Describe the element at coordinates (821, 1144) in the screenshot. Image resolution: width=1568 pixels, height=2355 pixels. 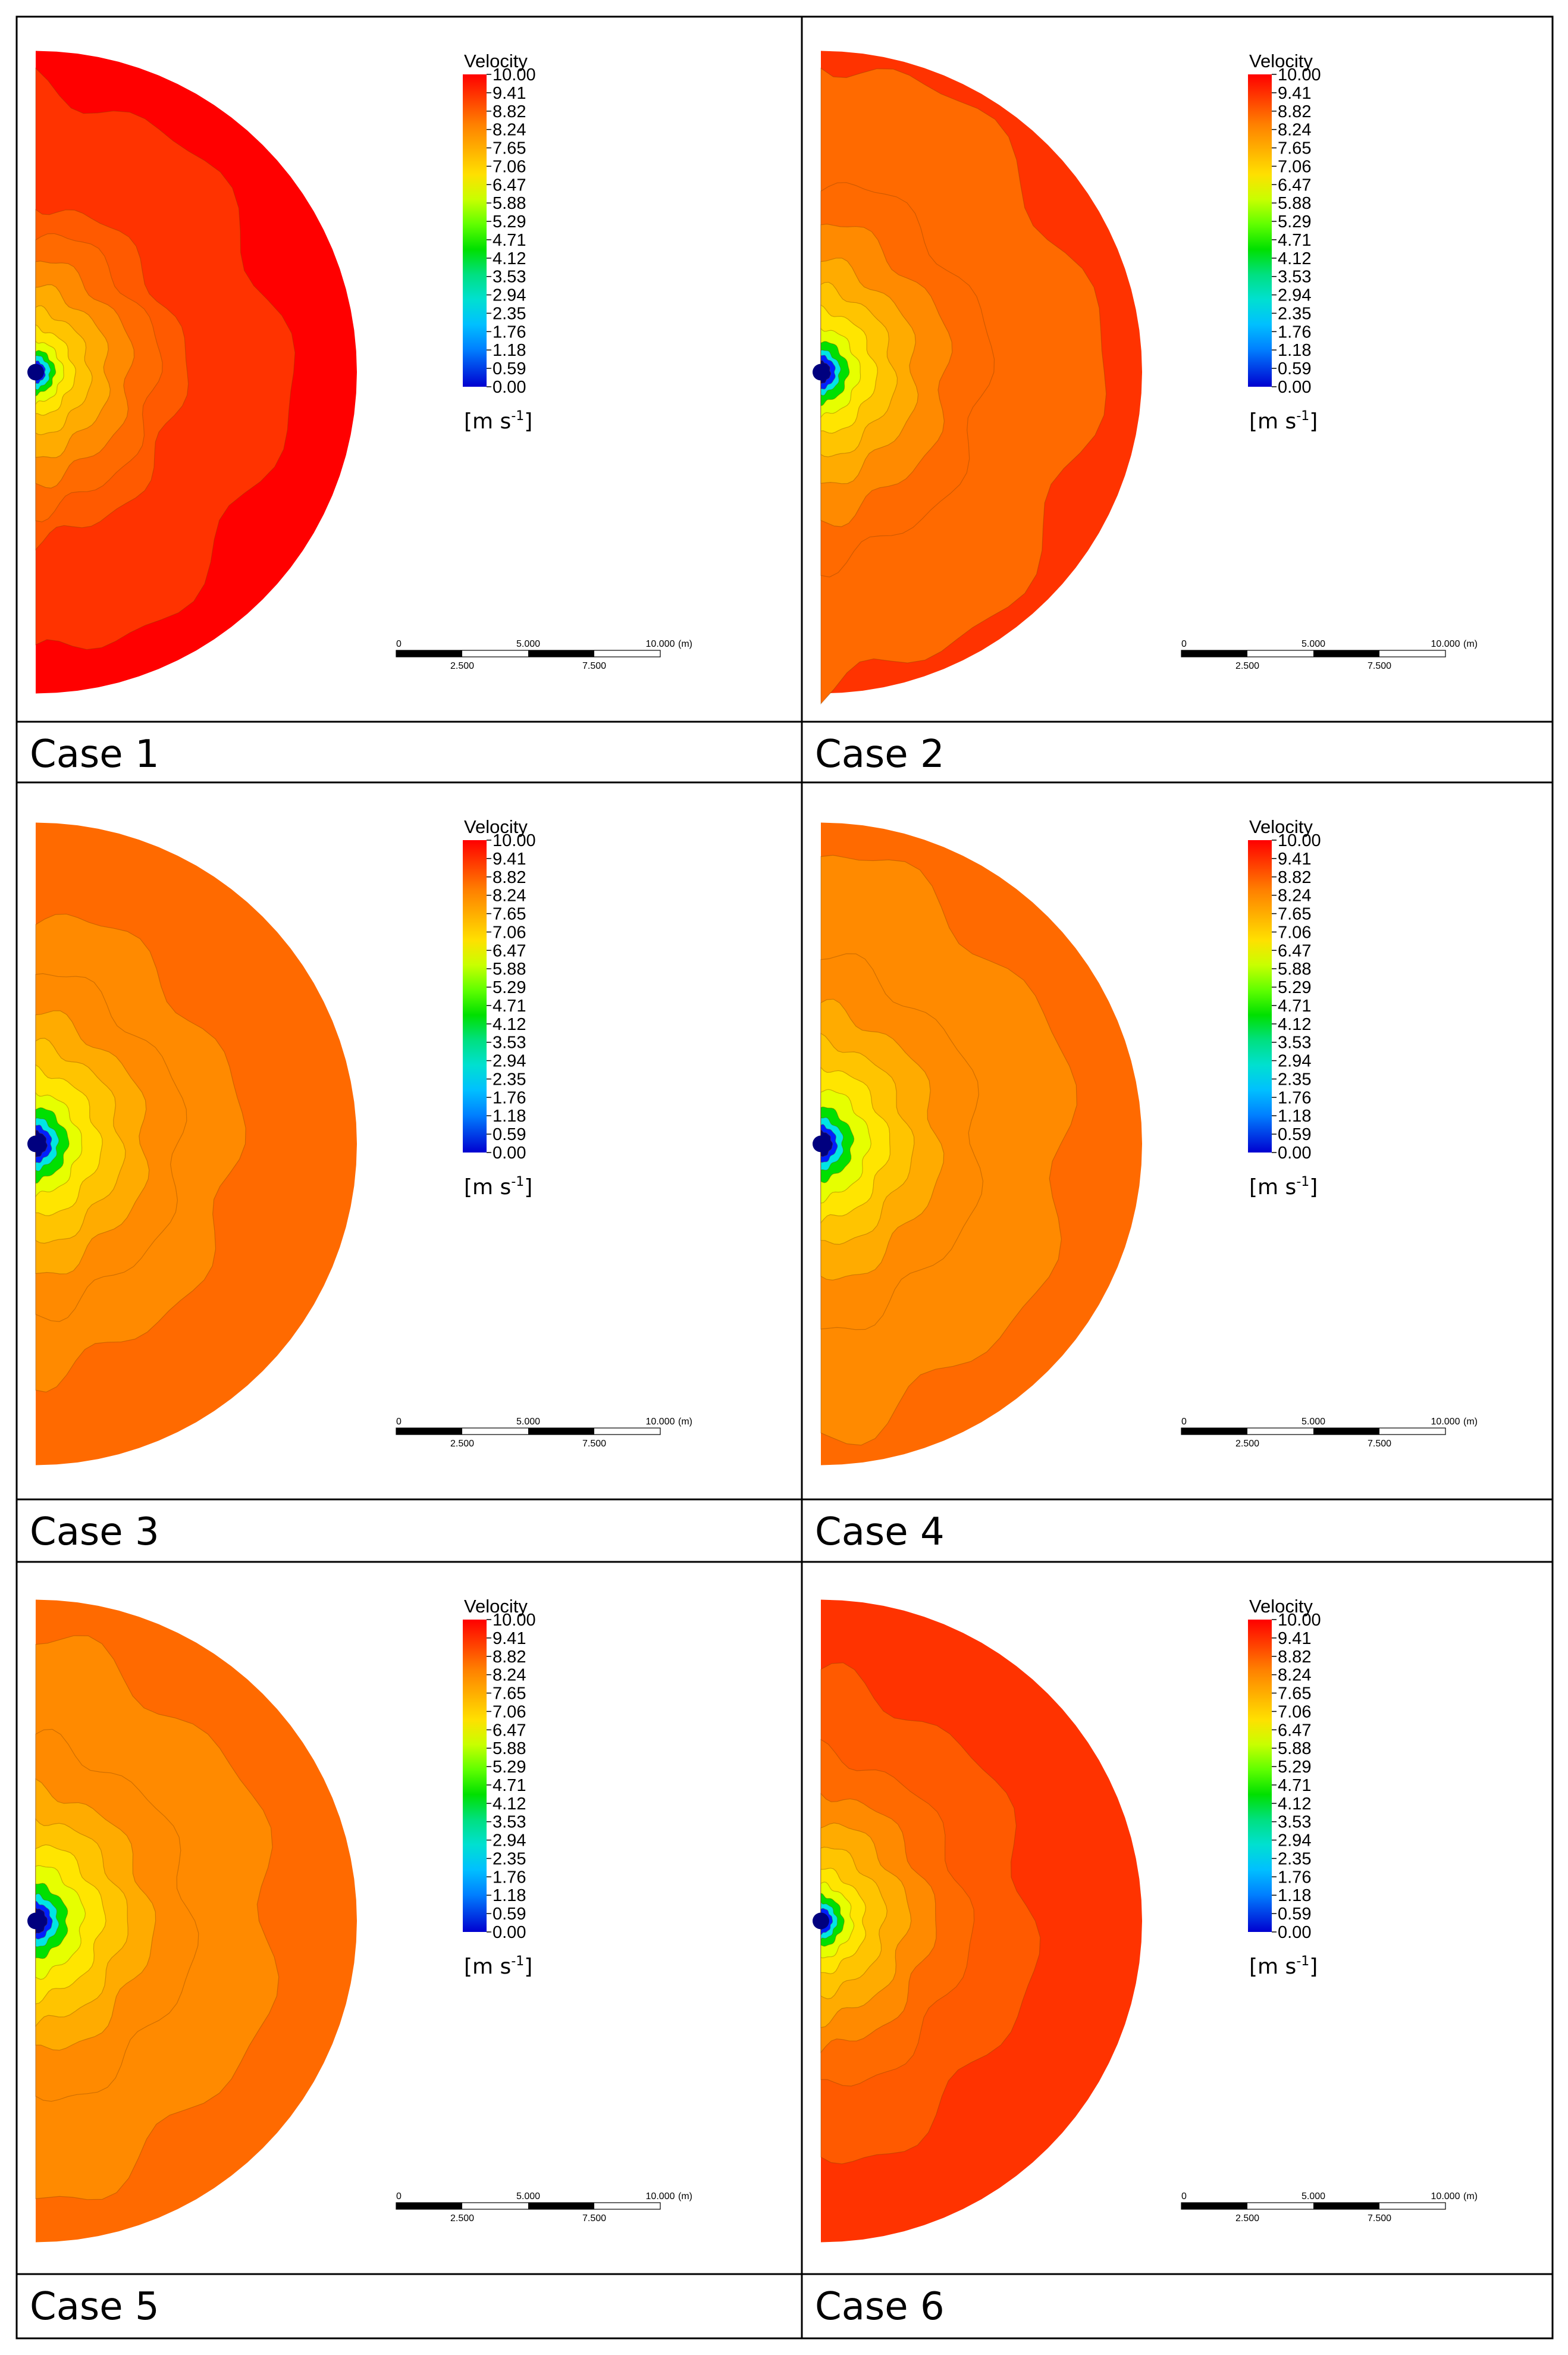
I see `rotor-core` at that location.